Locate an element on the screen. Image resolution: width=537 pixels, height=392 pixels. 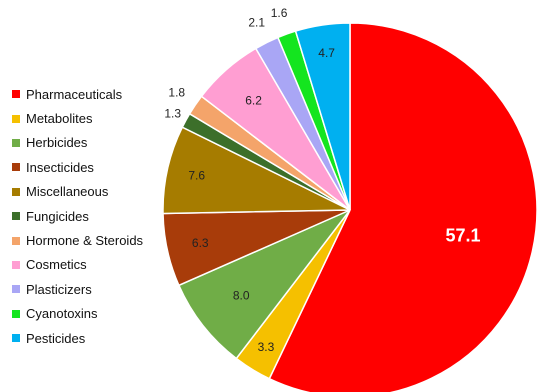
legend-label-pharmaceuticals: Pharmaceuticals is located at coordinates (74, 94).